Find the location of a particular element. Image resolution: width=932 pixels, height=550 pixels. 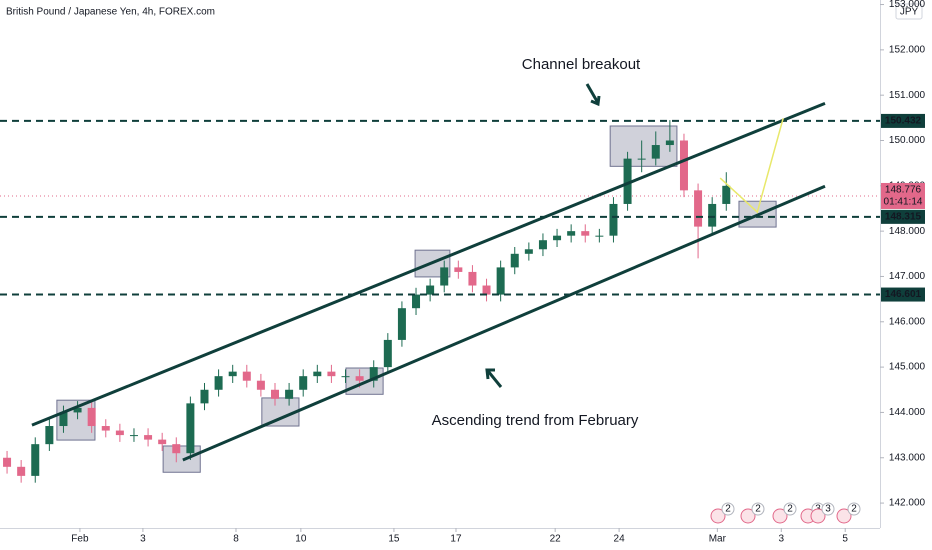

y-tick-label: 145.000 is located at coordinates (907, 367).